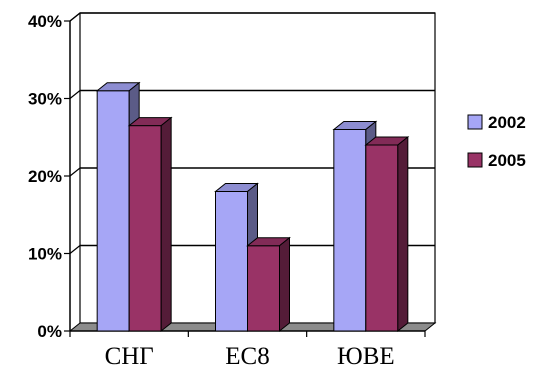 This screenshot has width=547, height=371. I want to click on y-axis-top-diagonal, so click(75, 17).